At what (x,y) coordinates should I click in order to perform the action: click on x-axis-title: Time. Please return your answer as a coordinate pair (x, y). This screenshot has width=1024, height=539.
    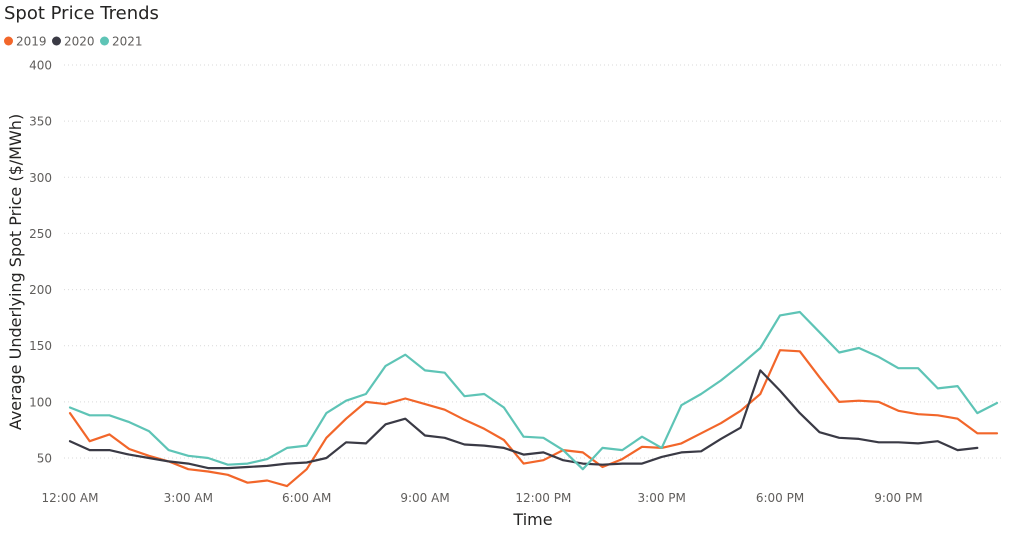
    Looking at the image, I should click on (532, 519).